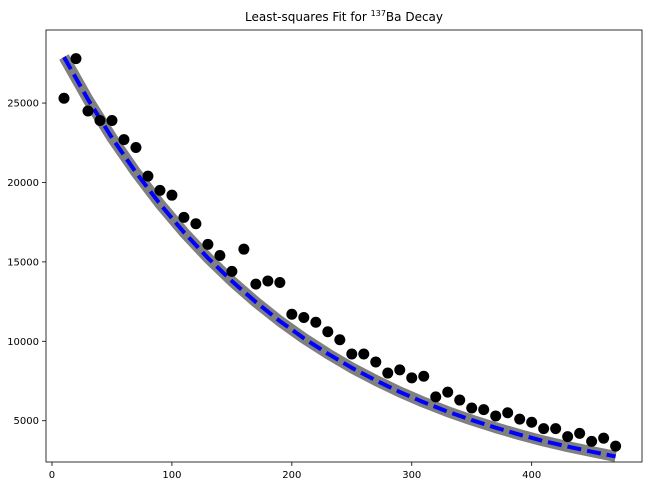 The width and height of the screenshot is (648, 486). I want to click on chart-title-superscript: 137, so click(378, 13).